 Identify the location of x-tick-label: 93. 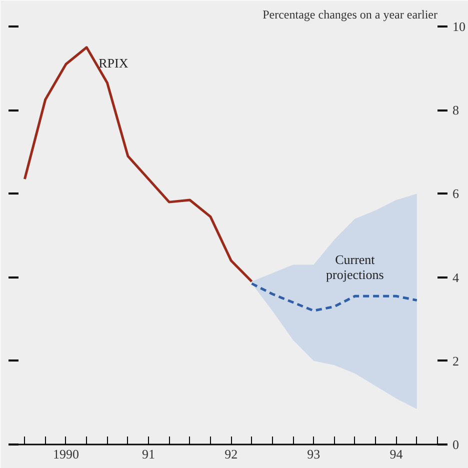
(313, 454).